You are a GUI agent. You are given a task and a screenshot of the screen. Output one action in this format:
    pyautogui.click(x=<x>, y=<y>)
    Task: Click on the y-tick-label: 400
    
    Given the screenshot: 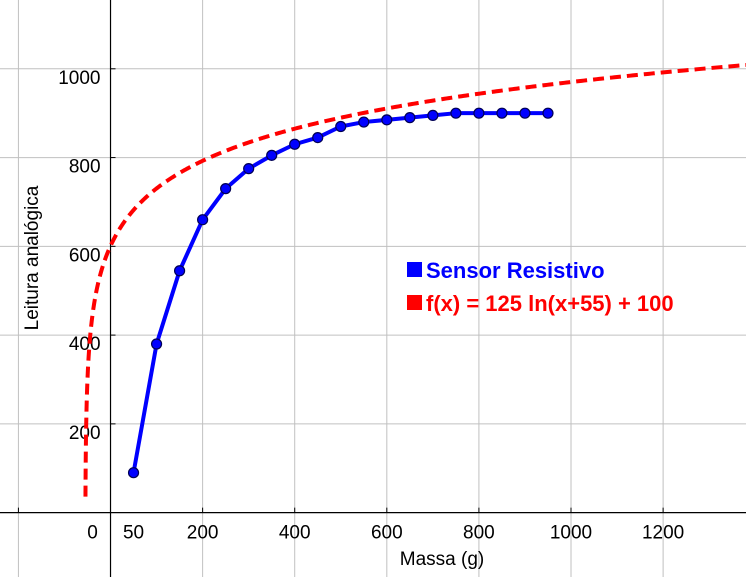 What is the action you would take?
    pyautogui.click(x=85, y=344)
    